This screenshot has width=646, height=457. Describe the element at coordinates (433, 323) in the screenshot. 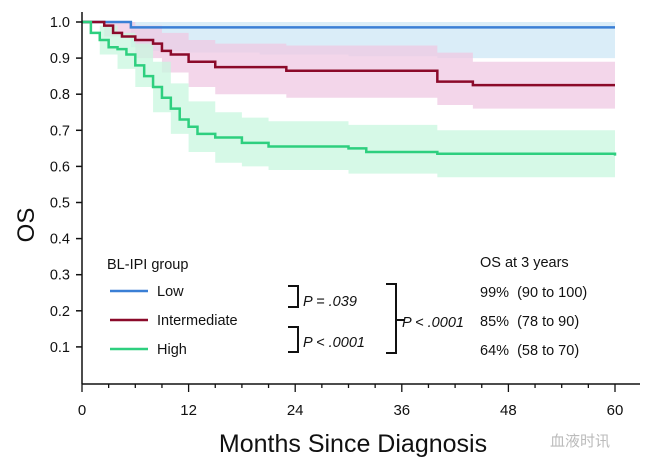

I see `p-value-overall: P < .0001` at that location.